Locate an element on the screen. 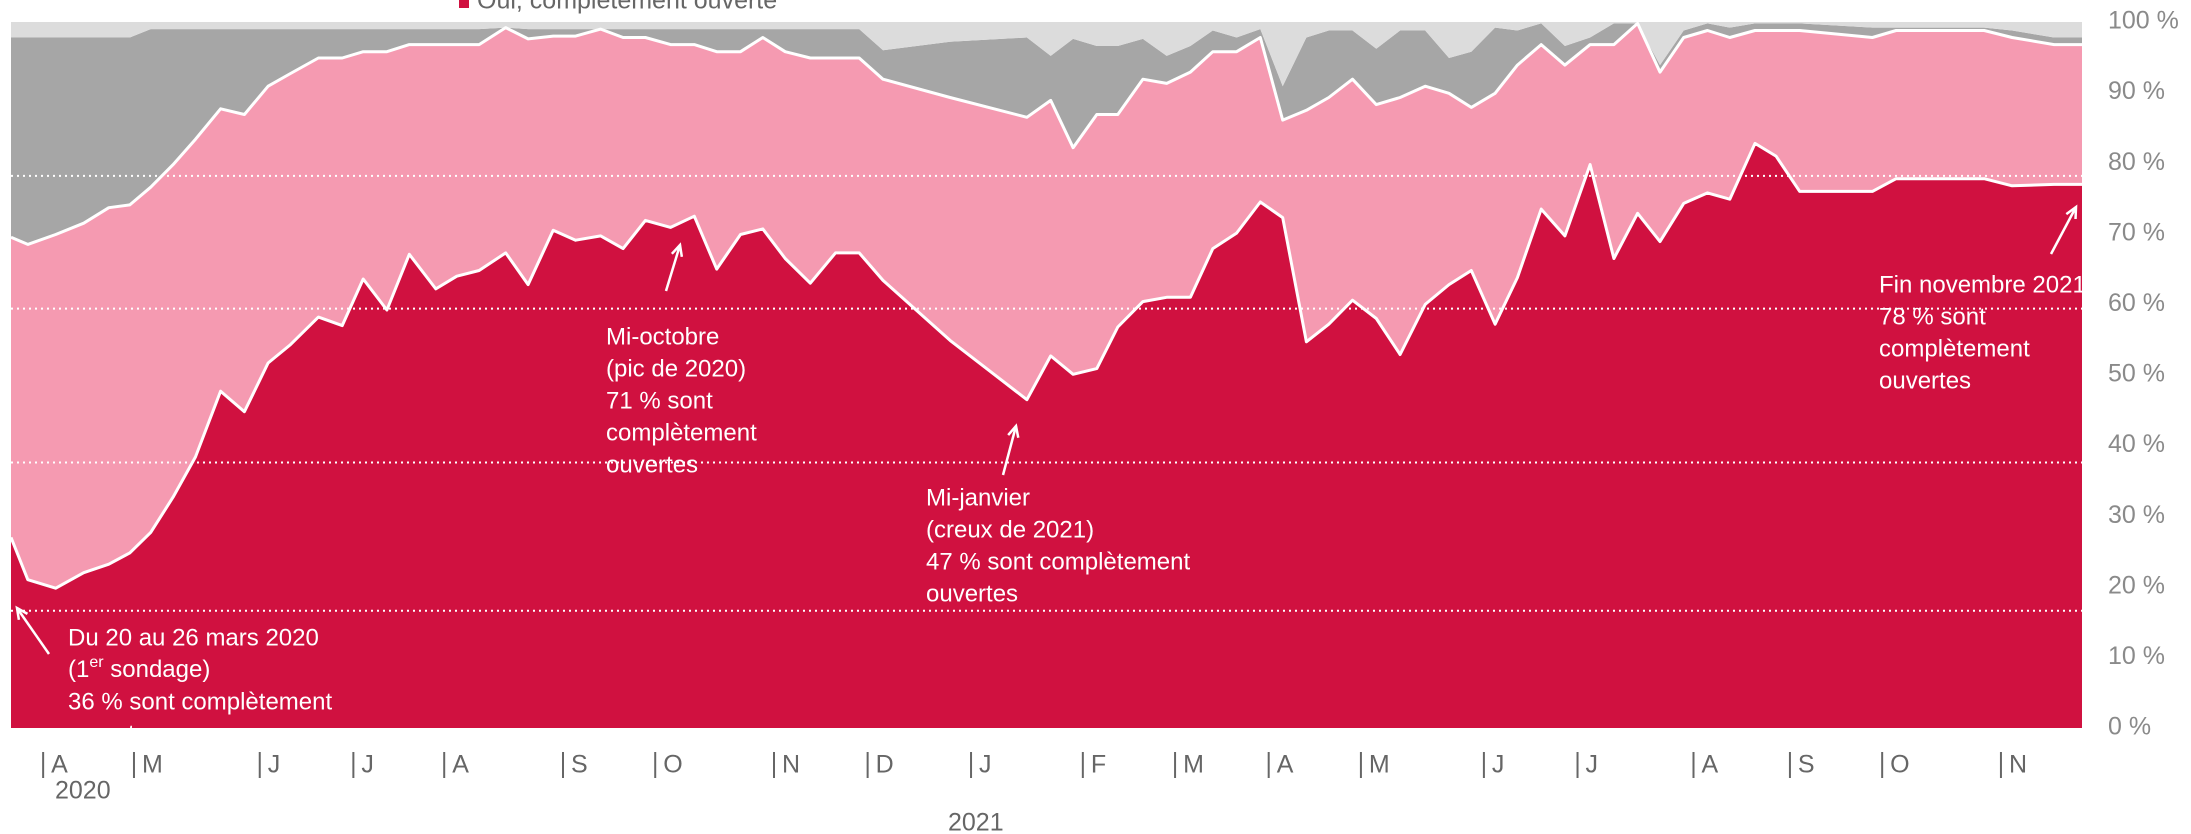 This screenshot has width=2191, height=834. annotation-part: sondage) is located at coordinates (157, 669).